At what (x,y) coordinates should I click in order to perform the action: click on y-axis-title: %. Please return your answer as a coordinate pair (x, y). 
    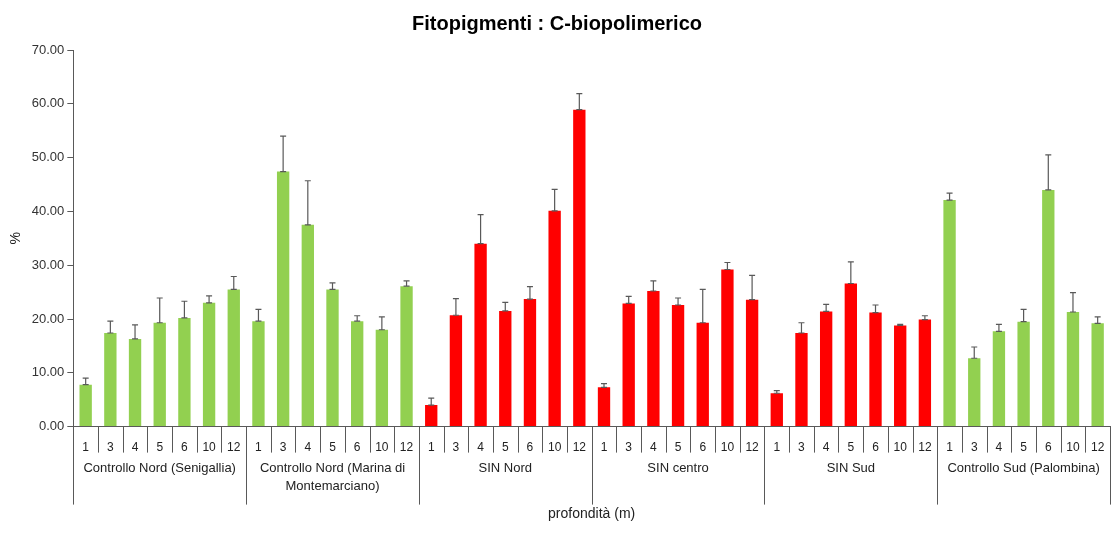
    Looking at the image, I should click on (15, 238).